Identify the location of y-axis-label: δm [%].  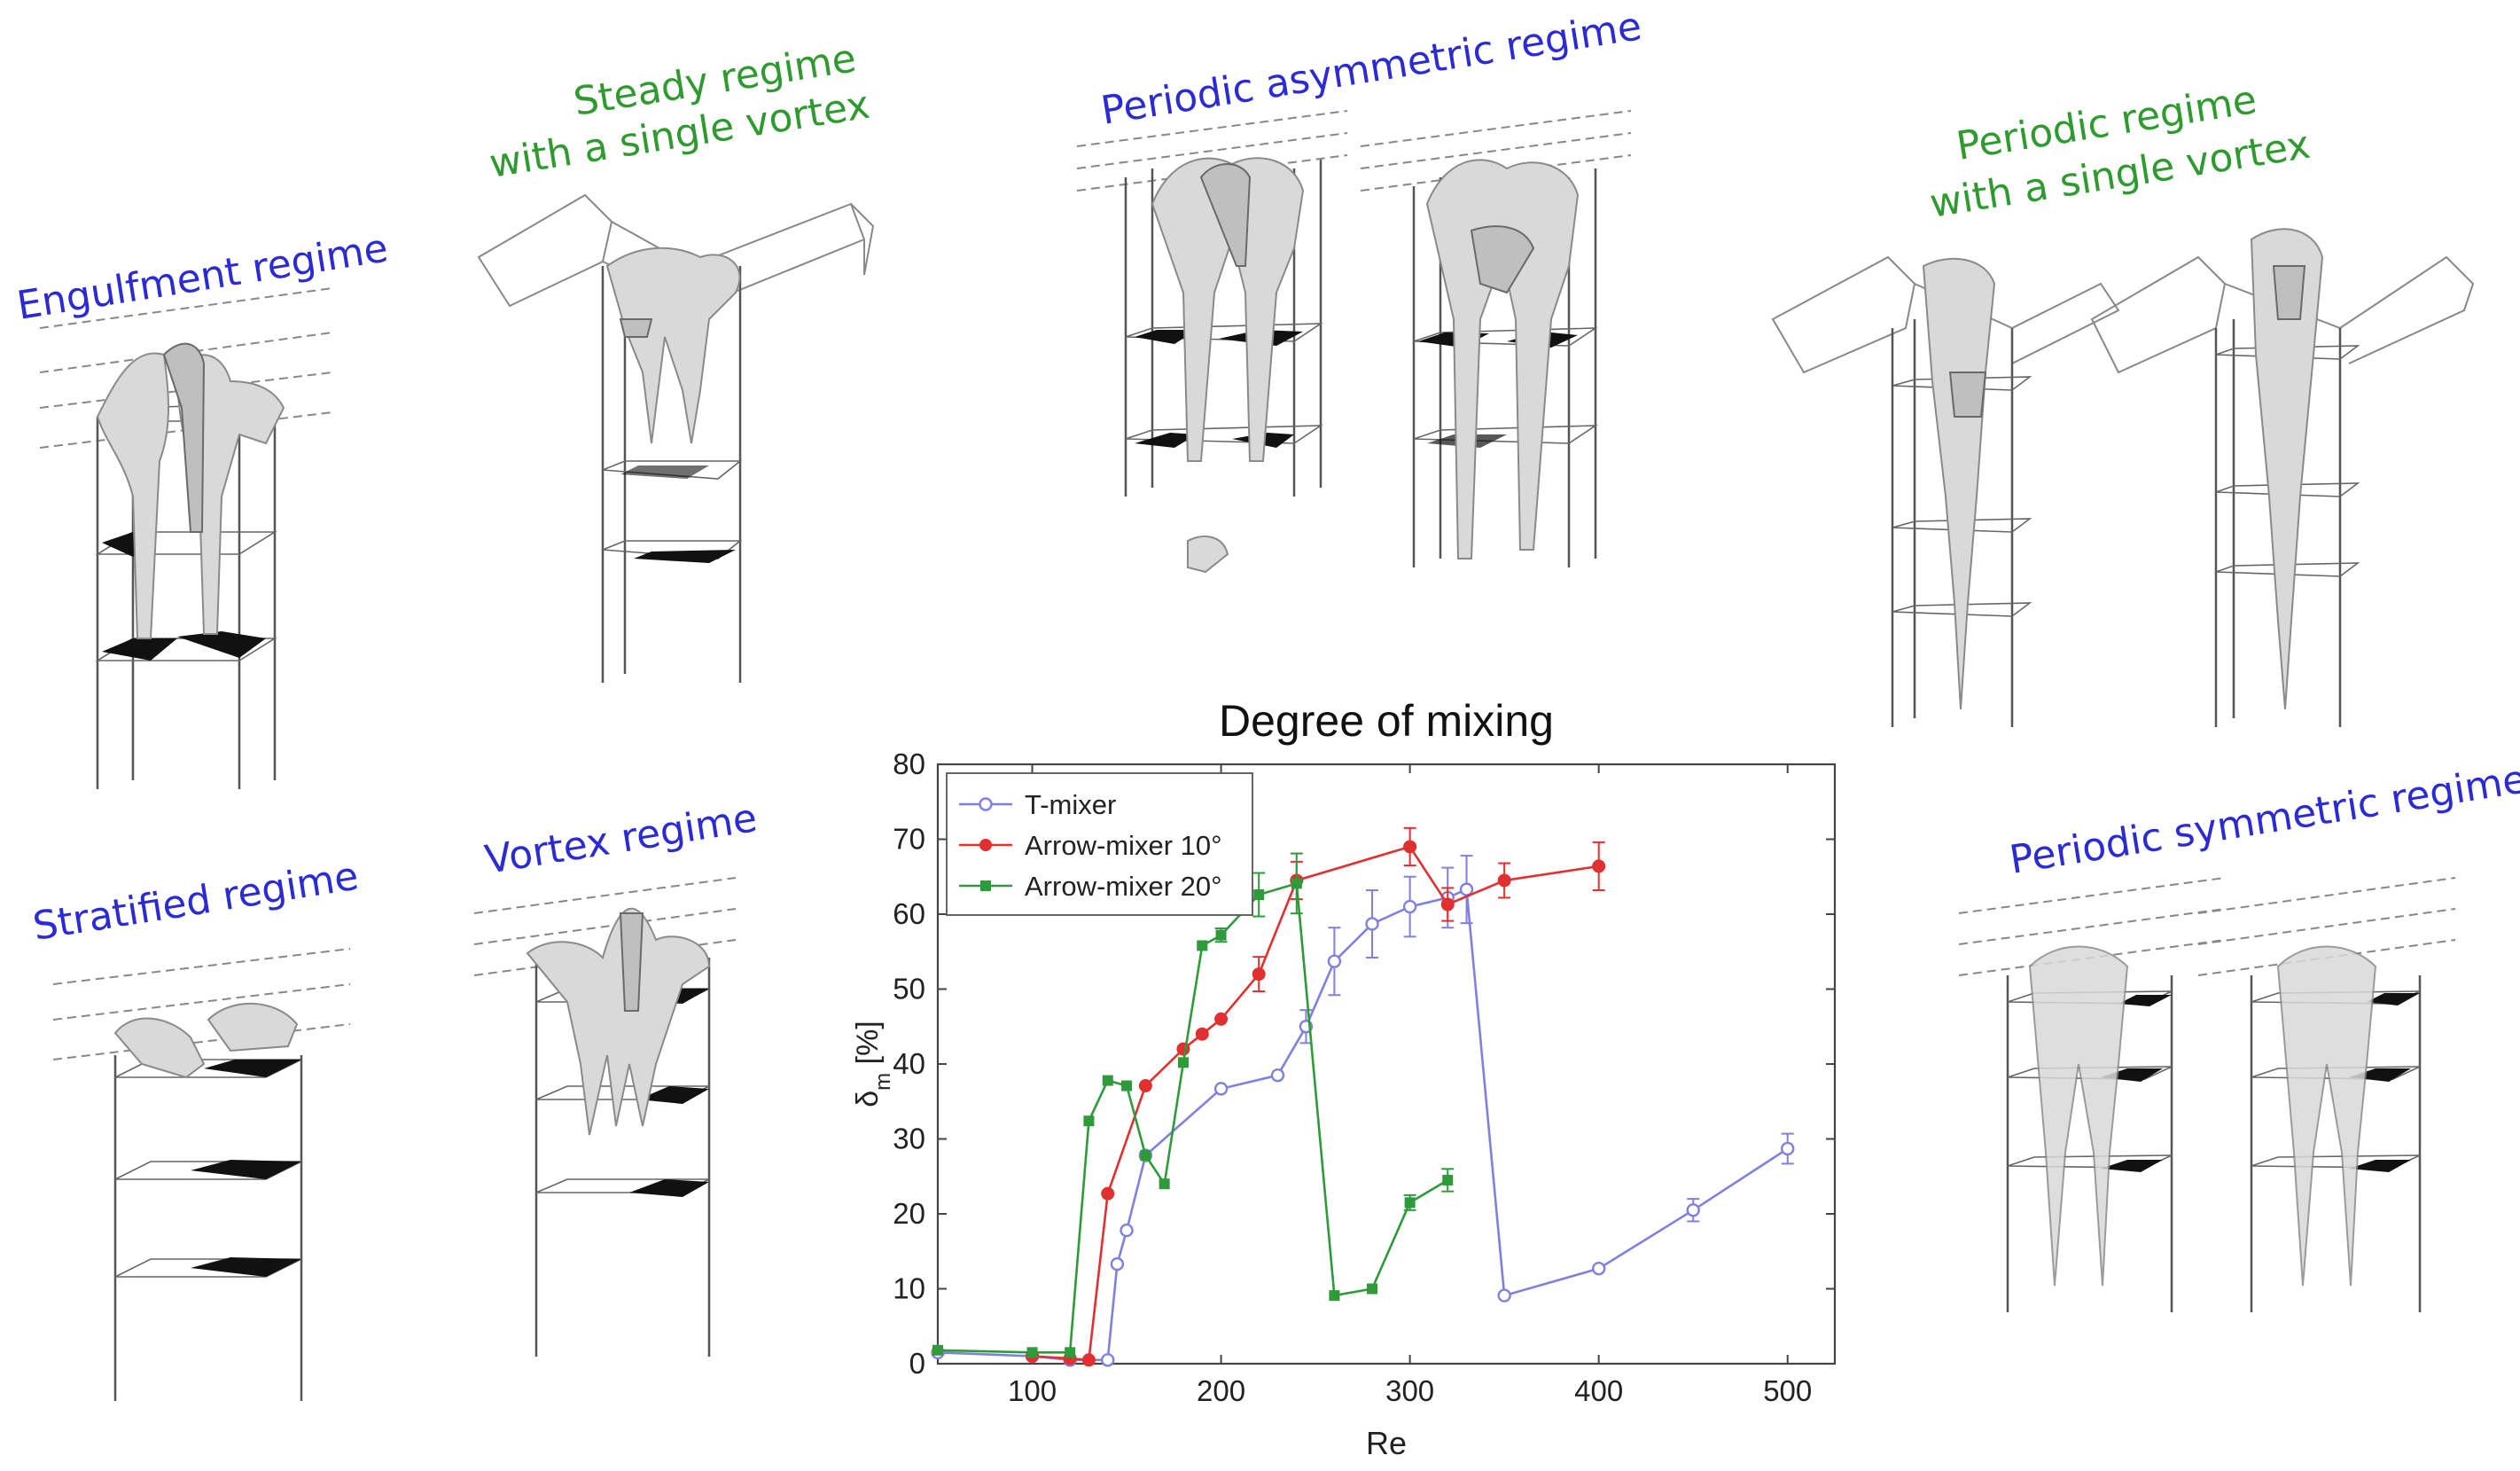
(873, 1064).